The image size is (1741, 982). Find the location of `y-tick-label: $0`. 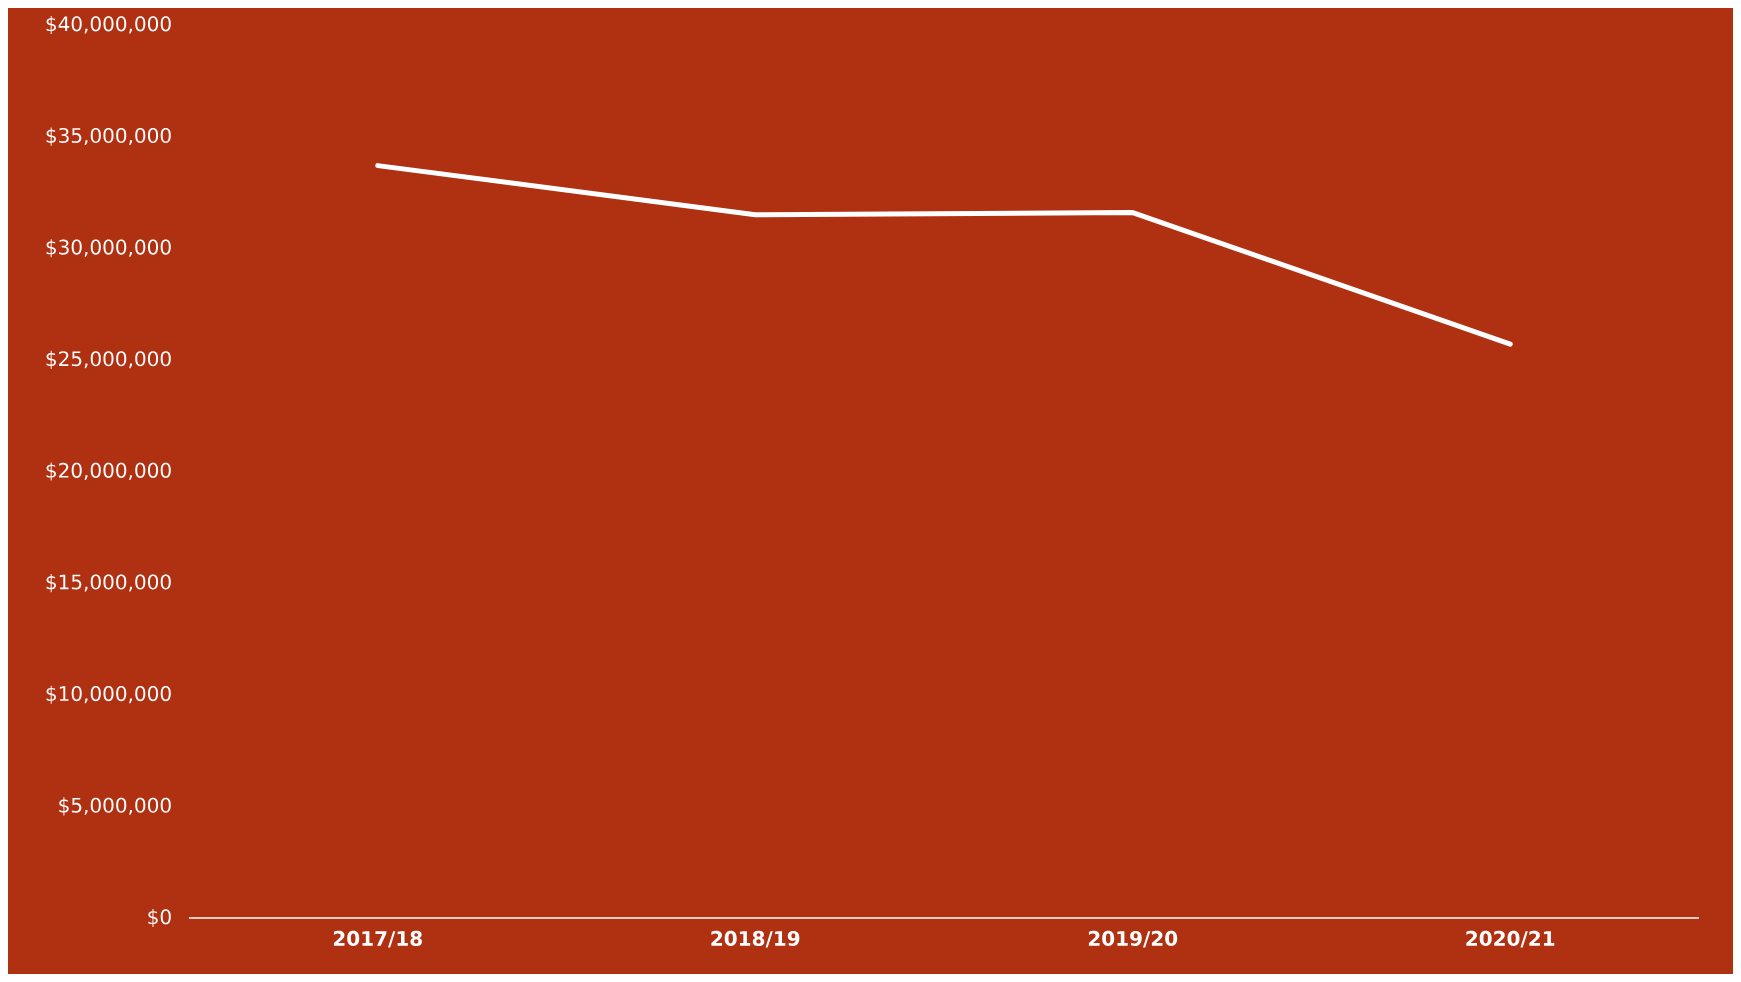

y-tick-label: $0 is located at coordinates (159, 918).